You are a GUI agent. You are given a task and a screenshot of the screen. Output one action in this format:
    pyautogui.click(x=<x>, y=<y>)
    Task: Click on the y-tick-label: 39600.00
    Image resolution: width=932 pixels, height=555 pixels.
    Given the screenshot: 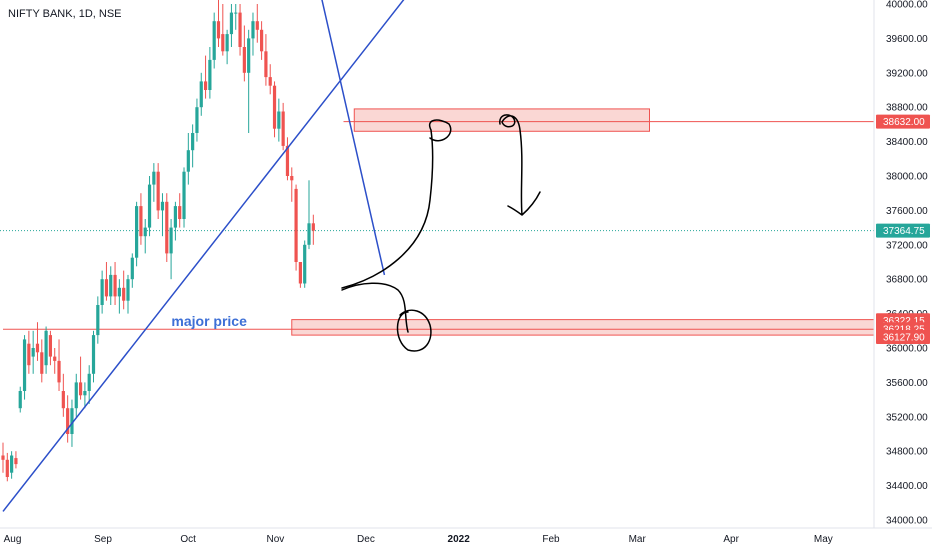 What is the action you would take?
    pyautogui.click(x=907, y=39)
    